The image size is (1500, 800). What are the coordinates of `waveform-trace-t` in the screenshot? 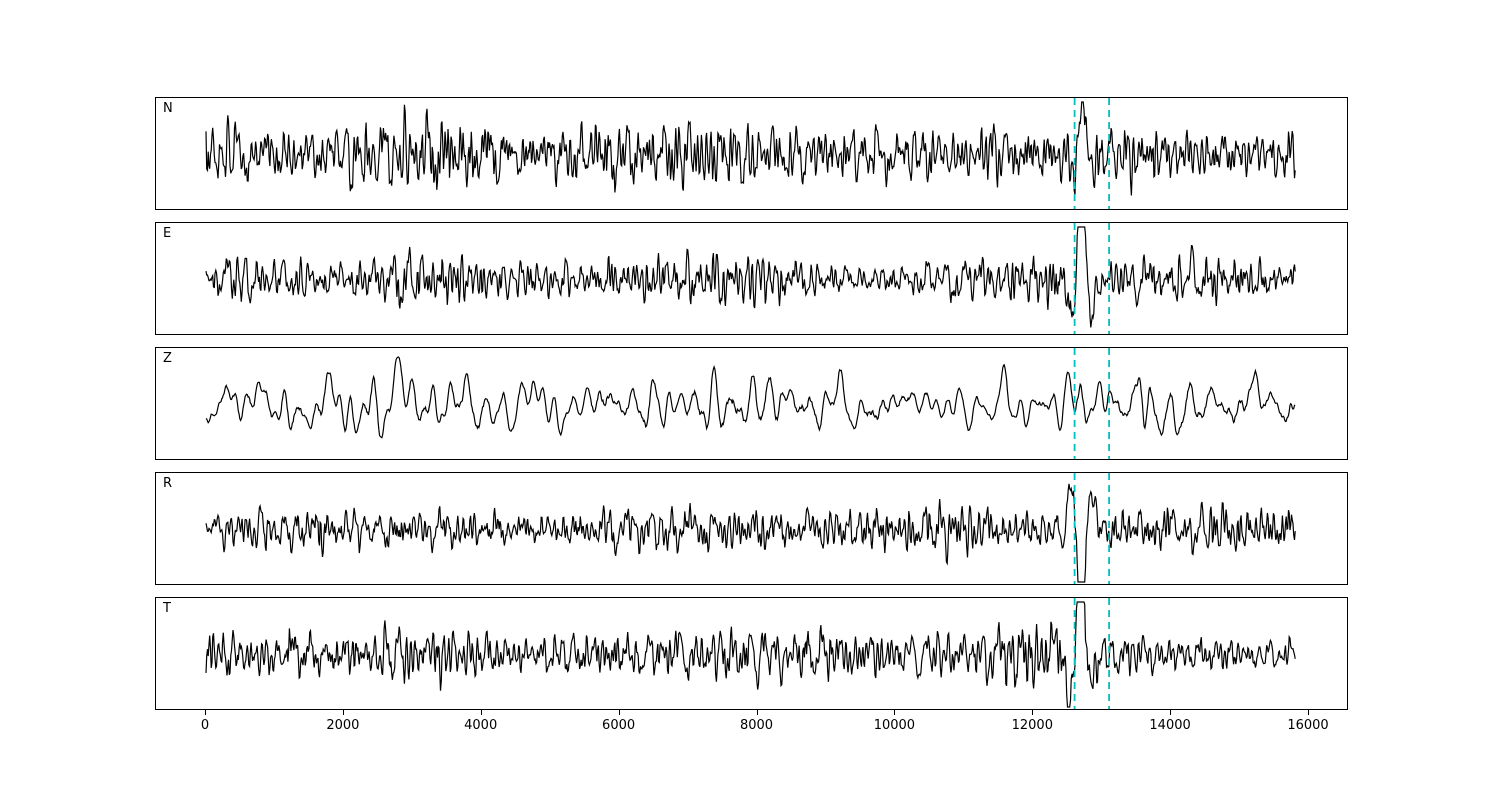 It's located at (750, 654).